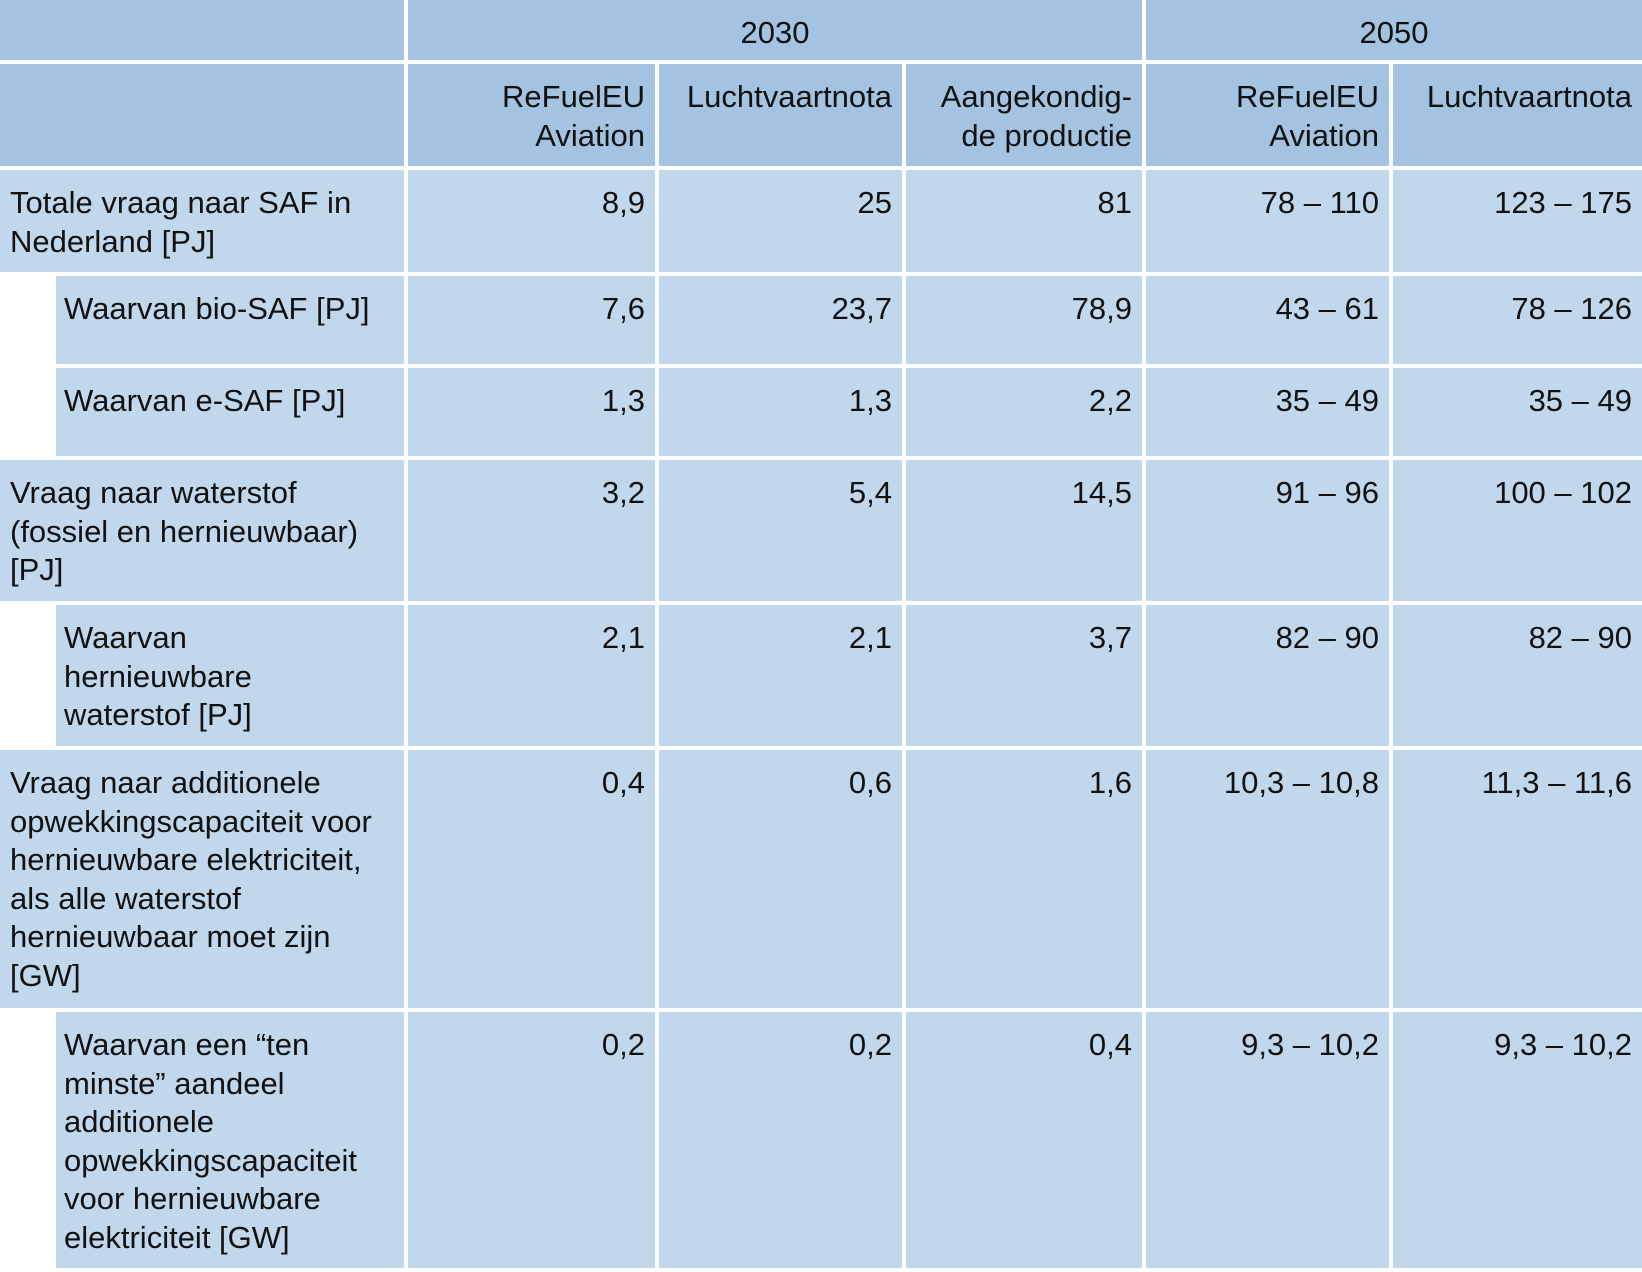 Image resolution: width=1642 pixels, height=1272 pixels. What do you see at coordinates (775, 30) in the screenshot?
I see `header-year-2030: 2030` at bounding box center [775, 30].